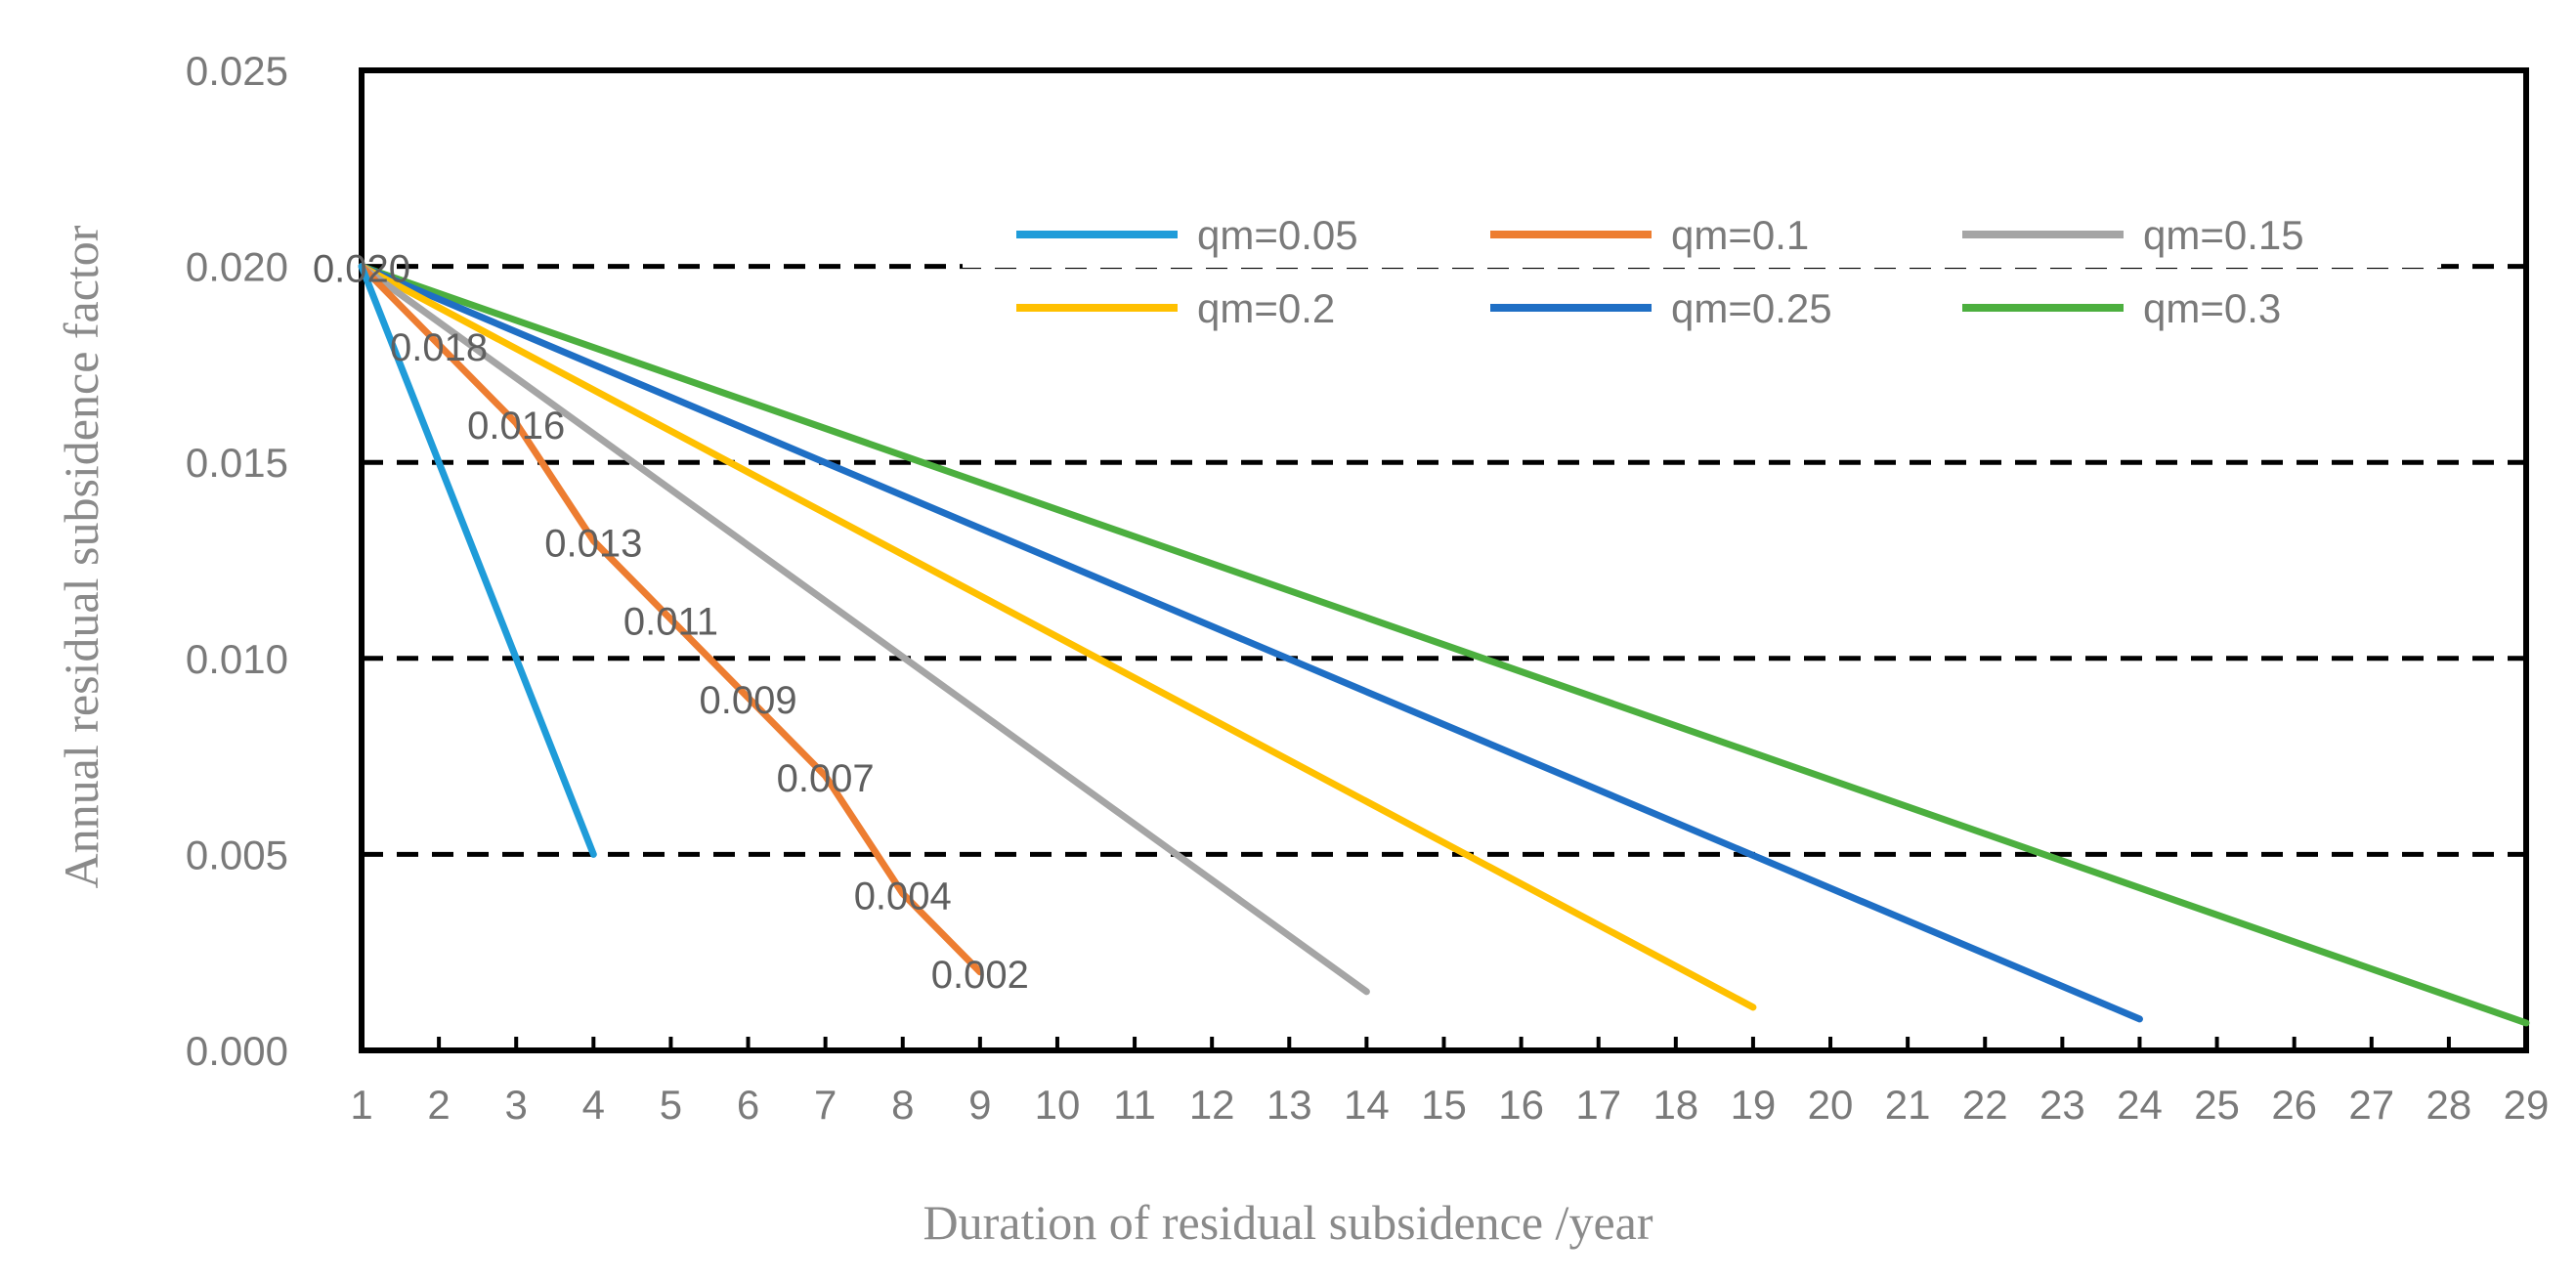 Image resolution: width=2576 pixels, height=1281 pixels. Describe the element at coordinates (1831, 1105) in the screenshot. I see `x-tick-label: 20` at that location.